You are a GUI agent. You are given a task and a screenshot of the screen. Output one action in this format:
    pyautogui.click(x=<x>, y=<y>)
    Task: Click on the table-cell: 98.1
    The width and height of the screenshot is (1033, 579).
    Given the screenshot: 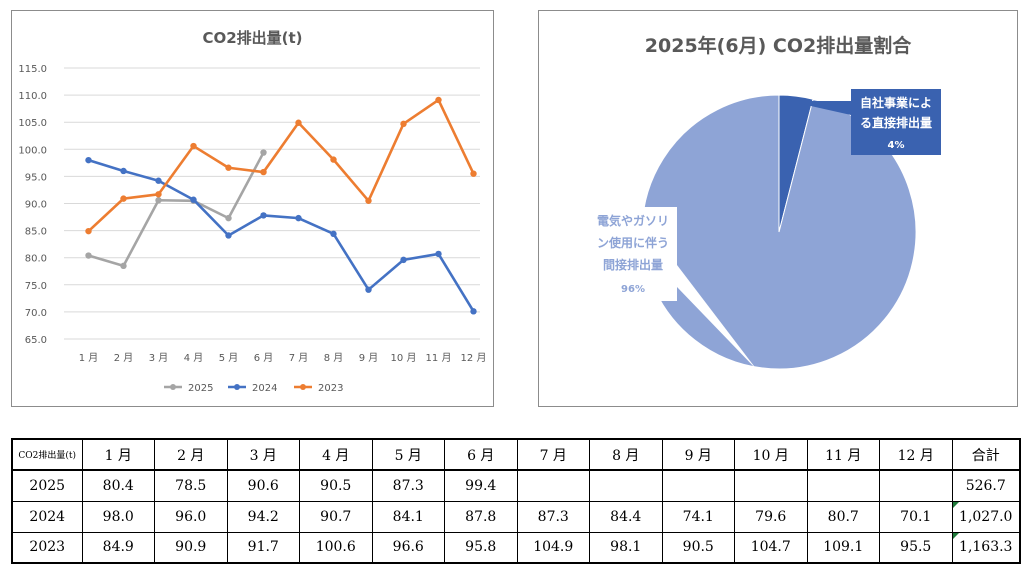 What is the action you would take?
    pyautogui.click(x=626, y=547)
    